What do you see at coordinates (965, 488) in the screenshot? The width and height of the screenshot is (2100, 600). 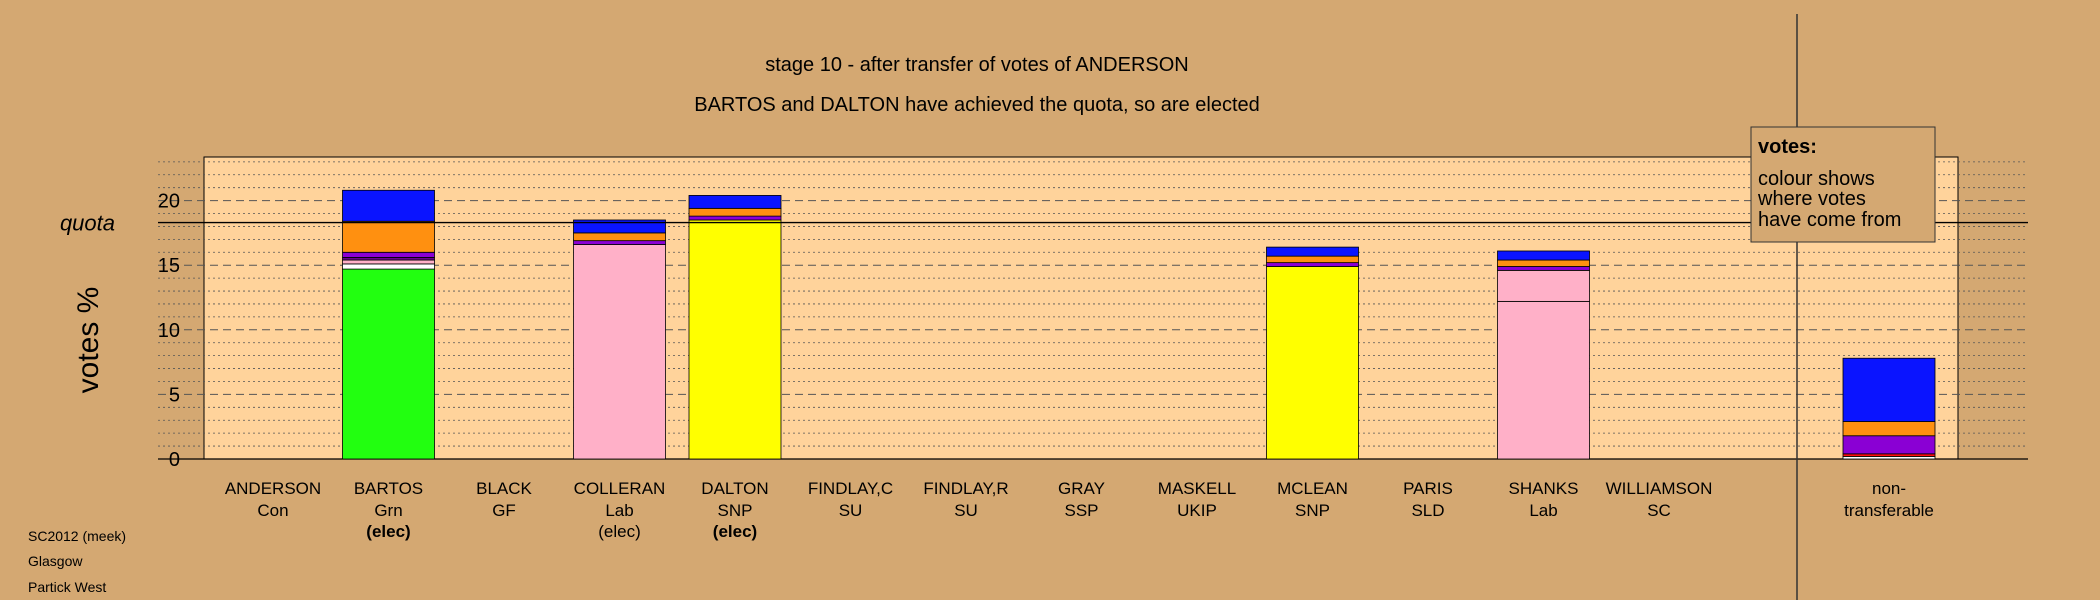 I see `category-name-findlay-r: FINDLAY,R` at bounding box center [965, 488].